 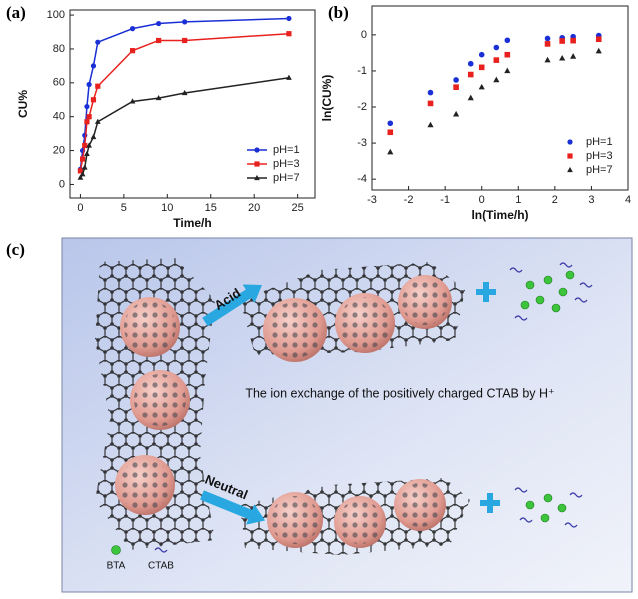 What do you see at coordinates (124, 208) in the screenshot?
I see `x-tick-label: 5` at bounding box center [124, 208].